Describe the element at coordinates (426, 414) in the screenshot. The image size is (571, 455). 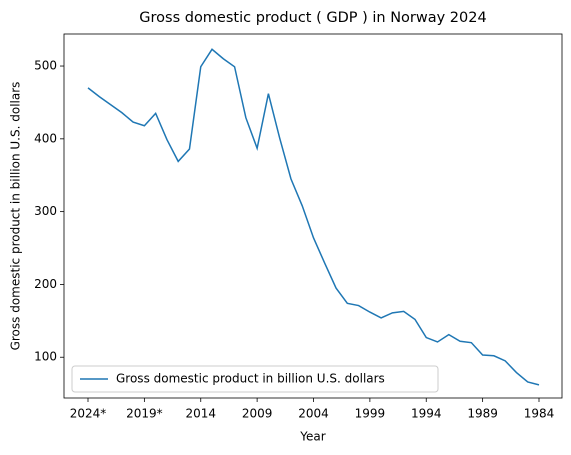
I see `x-tick-label: 1994` at that location.